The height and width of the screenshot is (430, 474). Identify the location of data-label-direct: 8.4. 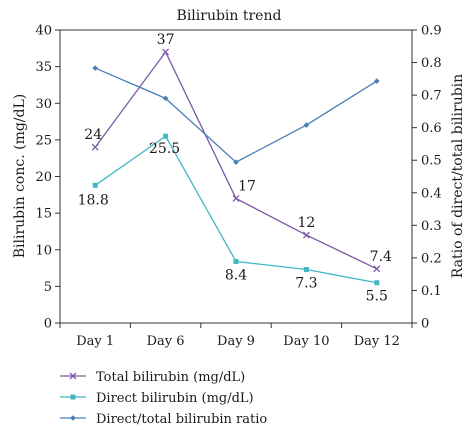
(236, 275).